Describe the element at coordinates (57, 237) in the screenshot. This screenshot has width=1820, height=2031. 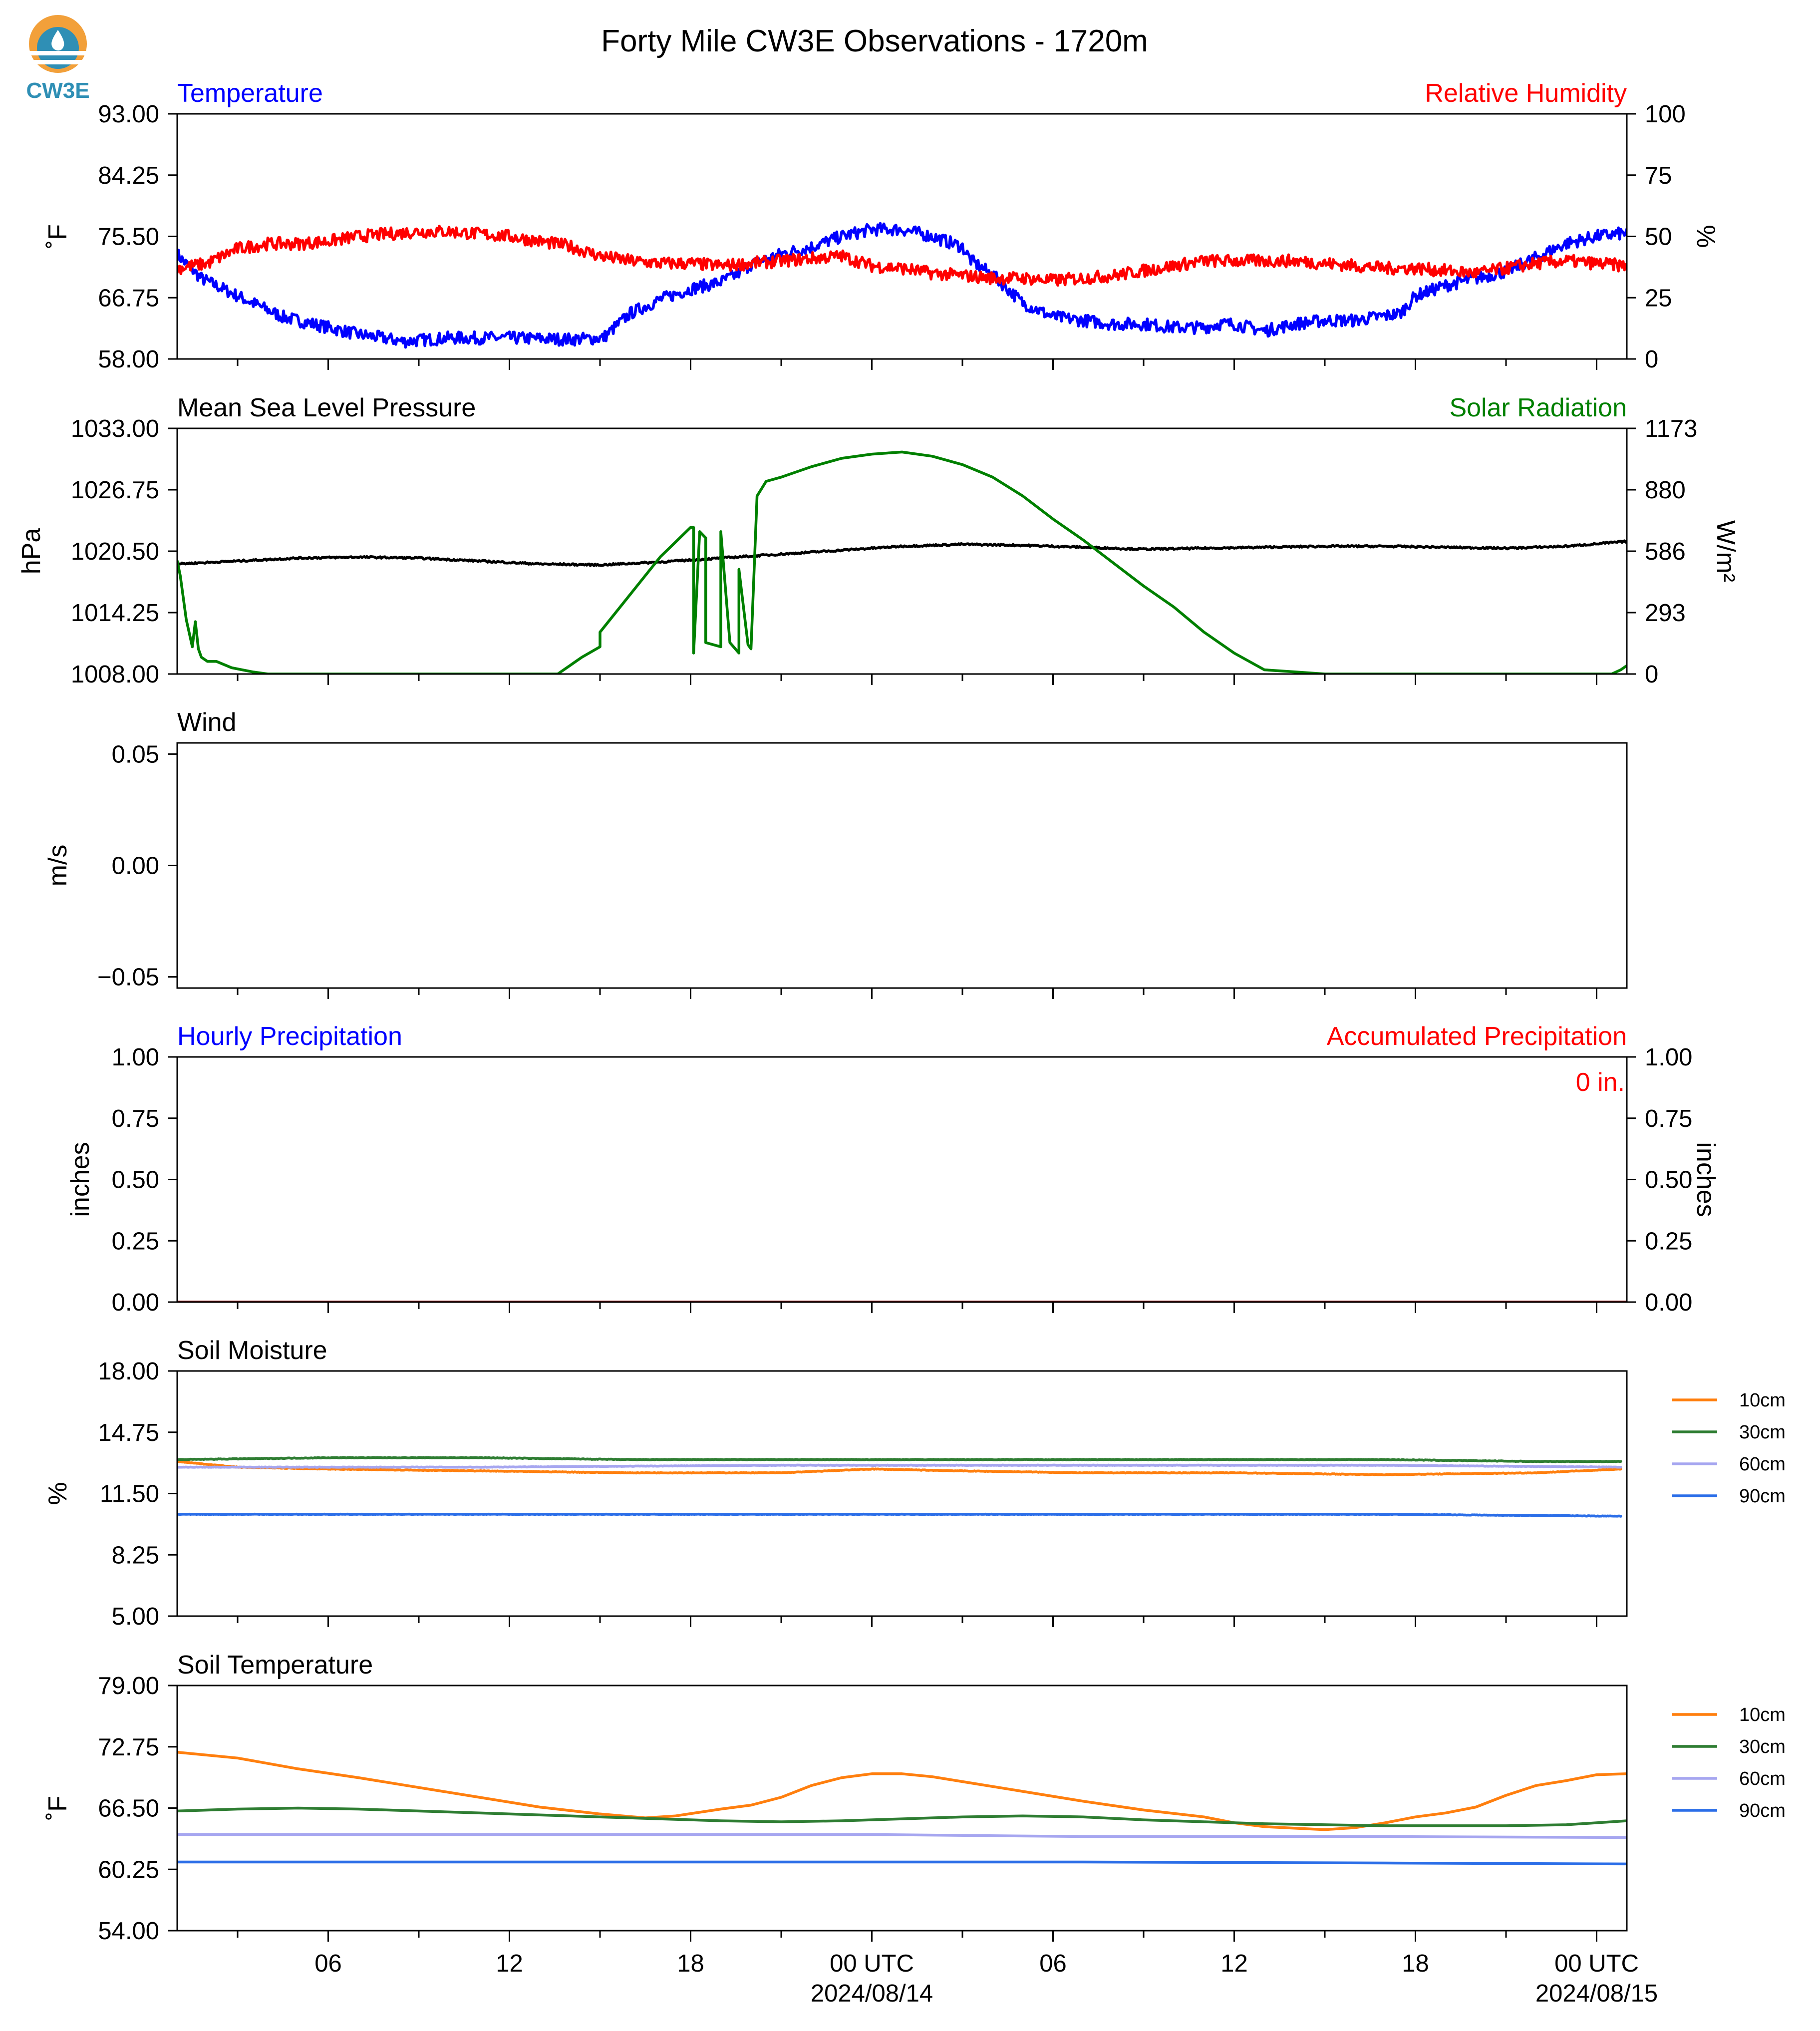
I see `temperature-ylabel: ˚F` at that location.